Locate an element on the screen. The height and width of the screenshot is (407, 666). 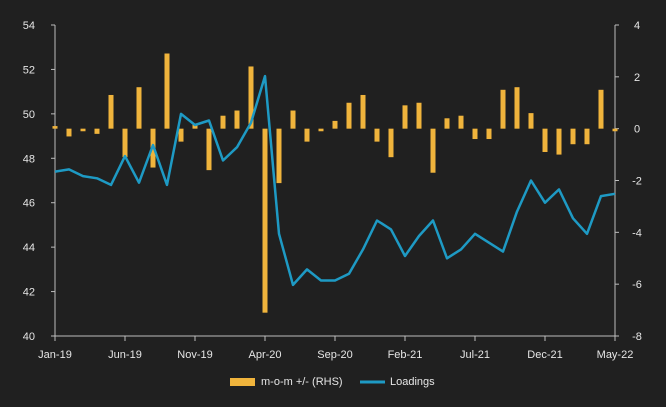
right-tick-label: -4 is located at coordinates (637, 233).